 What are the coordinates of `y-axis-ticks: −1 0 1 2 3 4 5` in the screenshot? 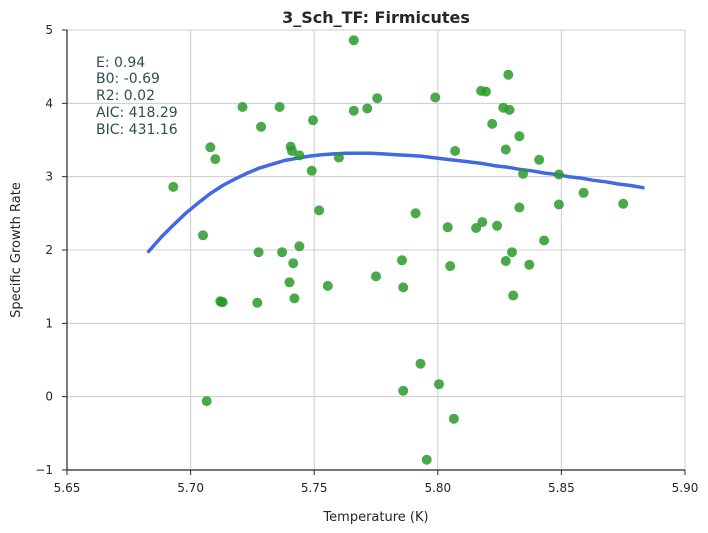 It's located at (51, 250).